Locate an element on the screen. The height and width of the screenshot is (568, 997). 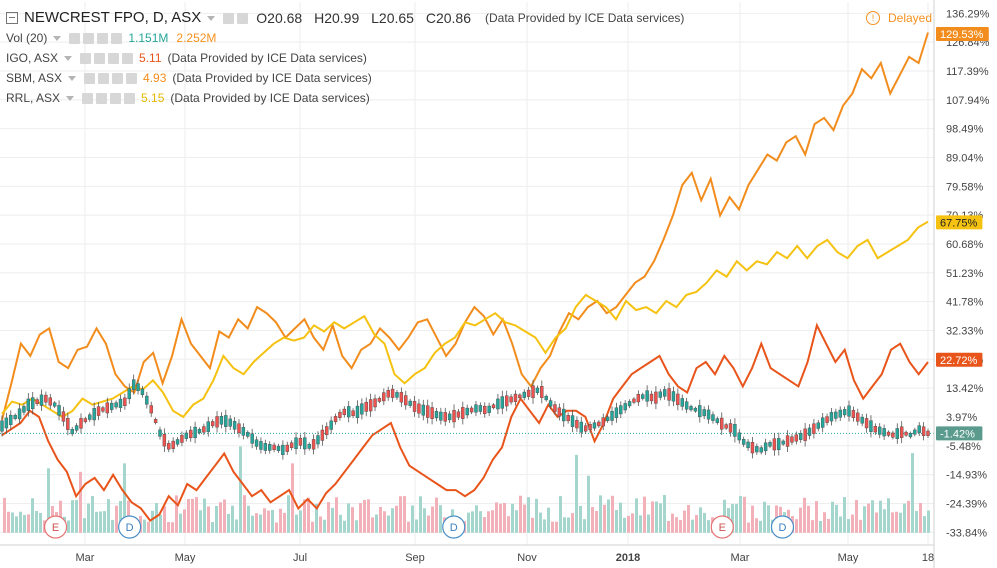
study-name: SBM, ASX is located at coordinates (34, 78).